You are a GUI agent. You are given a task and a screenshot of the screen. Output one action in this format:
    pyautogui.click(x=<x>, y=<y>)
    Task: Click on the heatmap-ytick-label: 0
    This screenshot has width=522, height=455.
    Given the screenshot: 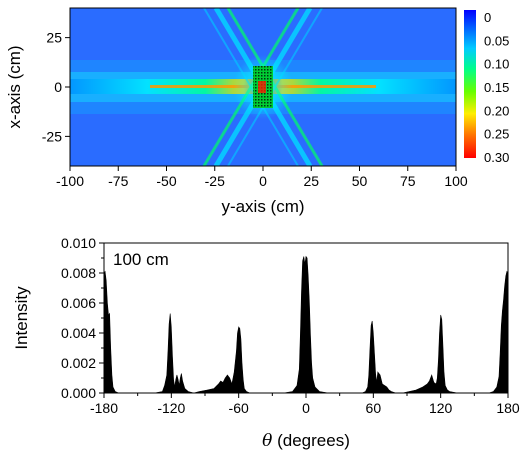 What is the action you would take?
    pyautogui.click(x=58, y=87)
    